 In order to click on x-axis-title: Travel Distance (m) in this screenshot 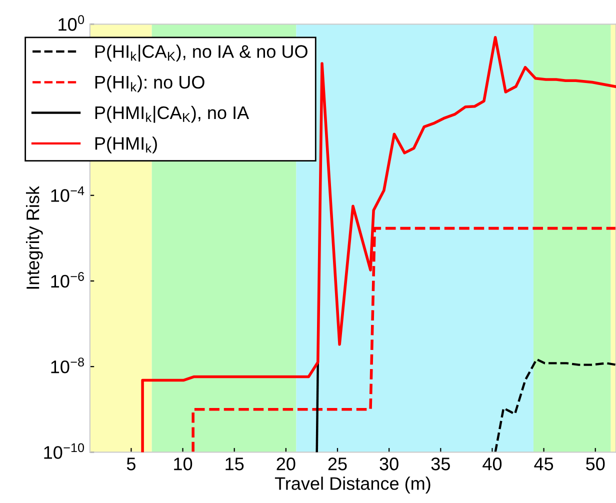, I will do `click(352, 485)`.